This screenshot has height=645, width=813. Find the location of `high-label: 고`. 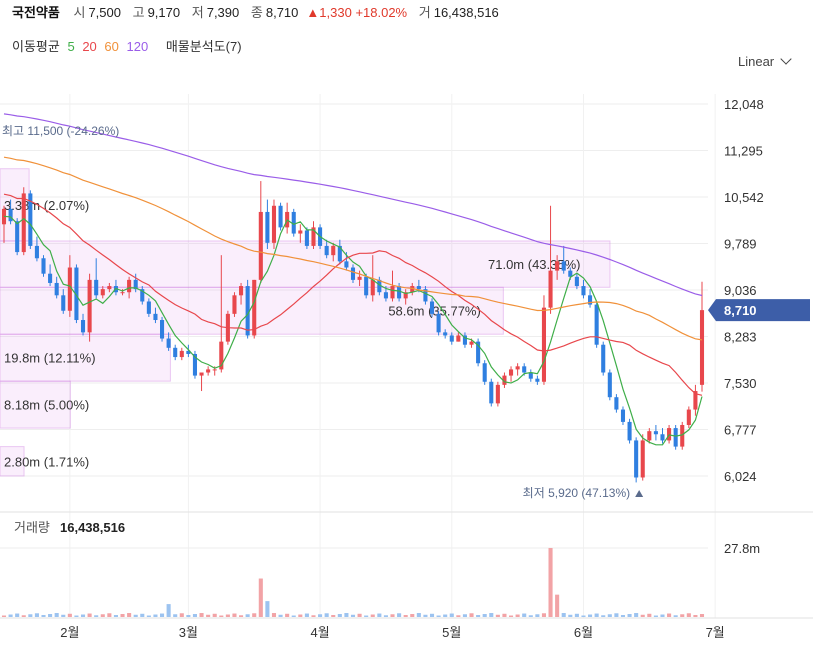

high-label: 고 is located at coordinates (138, 12).